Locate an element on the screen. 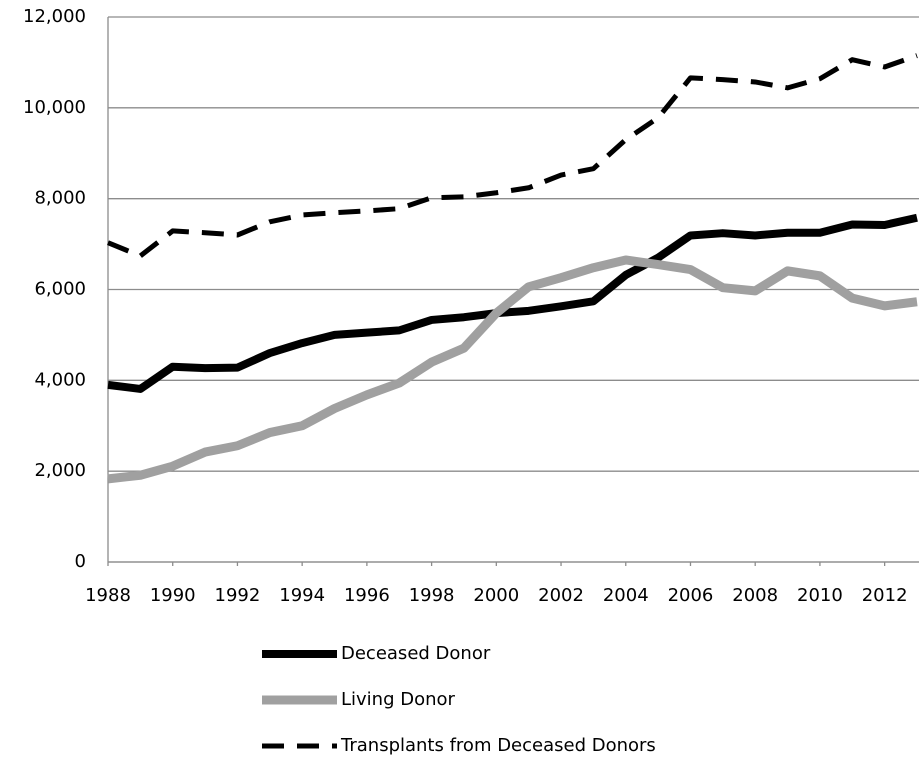 This screenshot has width=919, height=762. x-tick-label: 1992 is located at coordinates (238, 595).